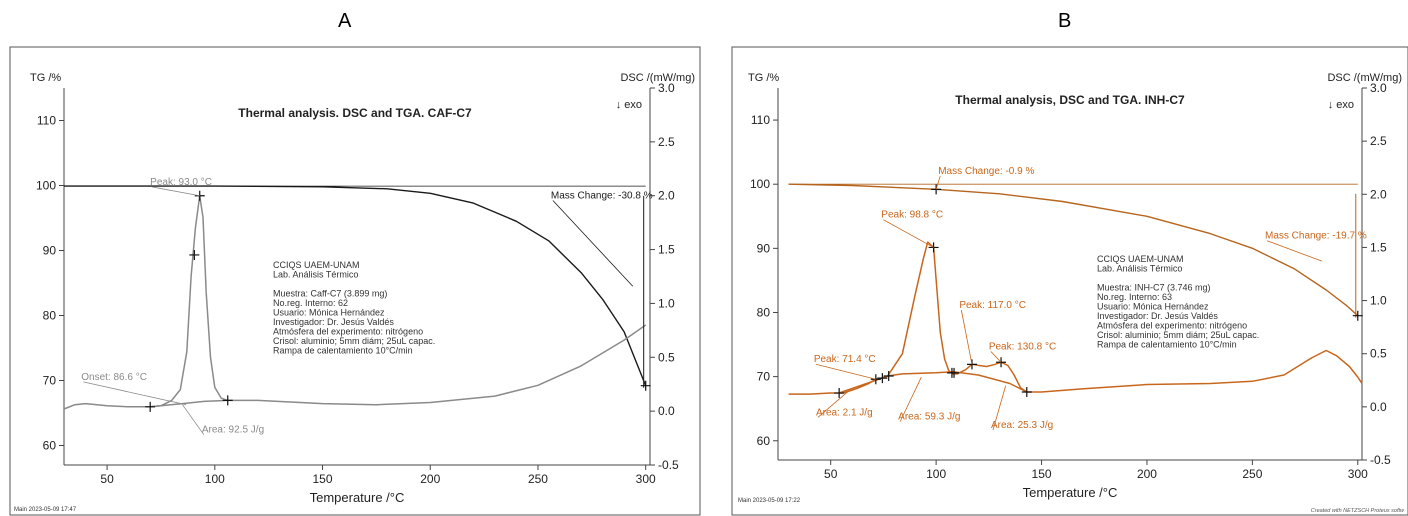 This screenshot has height=516, width=1408. I want to click on y-right-tick-label: 3.0, so click(1378, 88).